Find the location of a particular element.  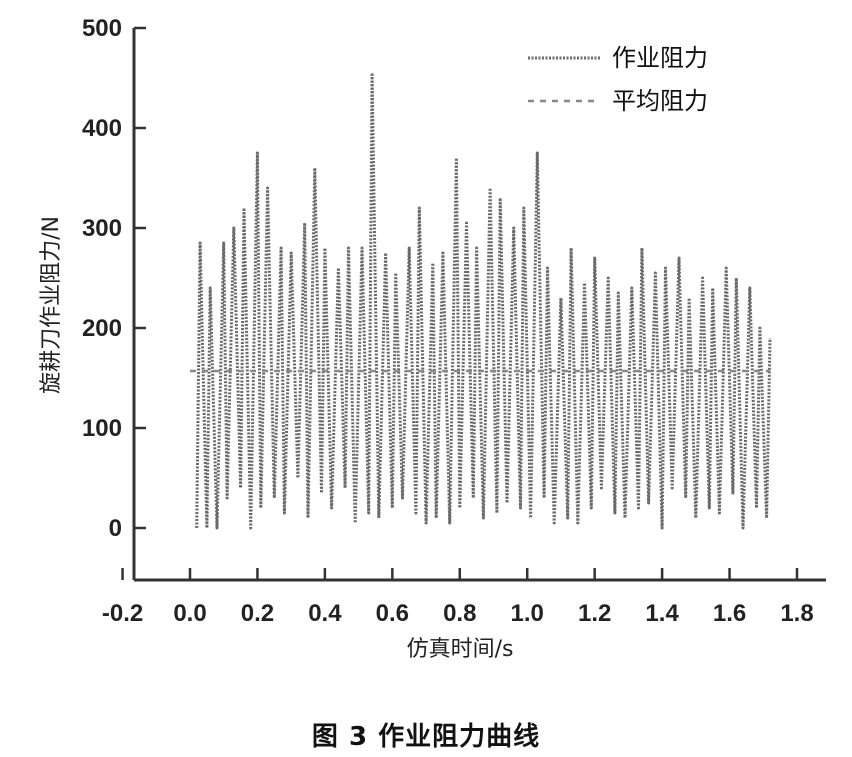

y-tick-label: 300 is located at coordinates (102, 228).